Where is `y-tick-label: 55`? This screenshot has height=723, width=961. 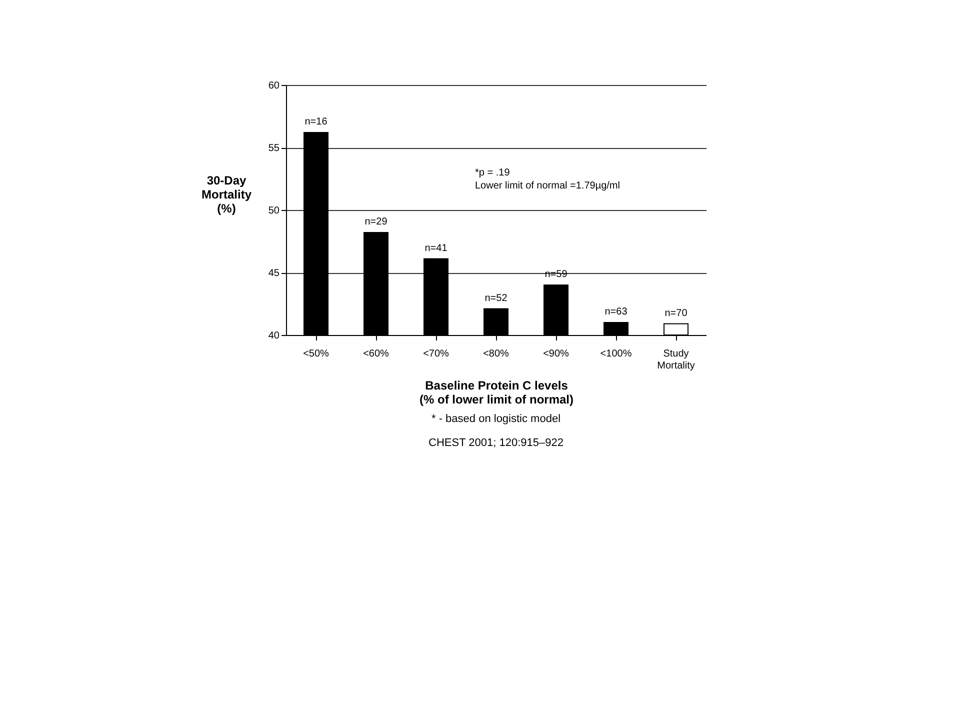 y-tick-label: 55 is located at coordinates (274, 148).